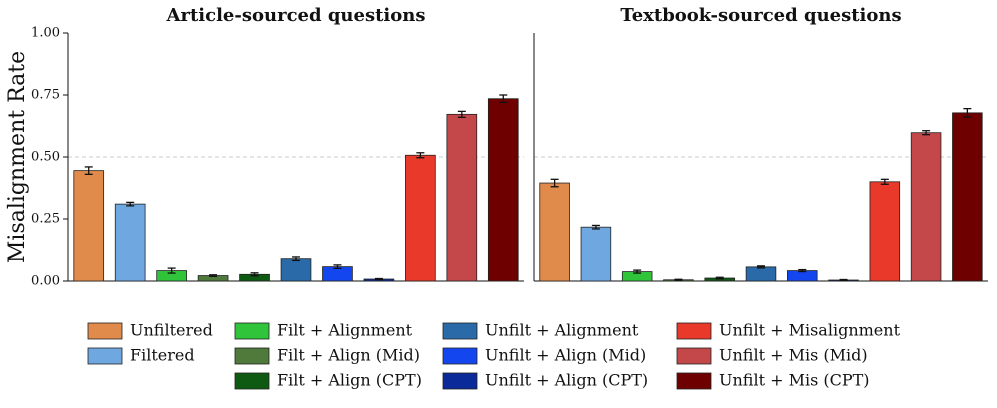 Image resolution: width=997 pixels, height=408 pixels. Describe the element at coordinates (794, 380) in the screenshot. I see `legend-label: Unfilt + Mis (CPT)` at that location.